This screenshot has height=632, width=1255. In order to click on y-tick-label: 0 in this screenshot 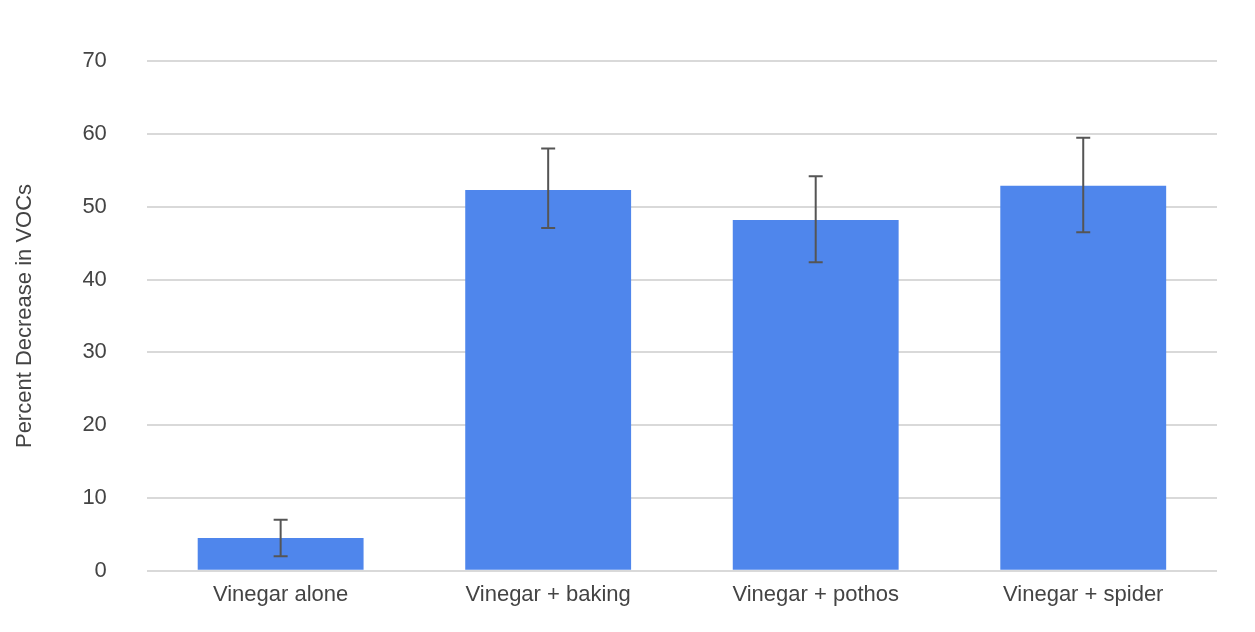, I will do `click(100, 569)`.